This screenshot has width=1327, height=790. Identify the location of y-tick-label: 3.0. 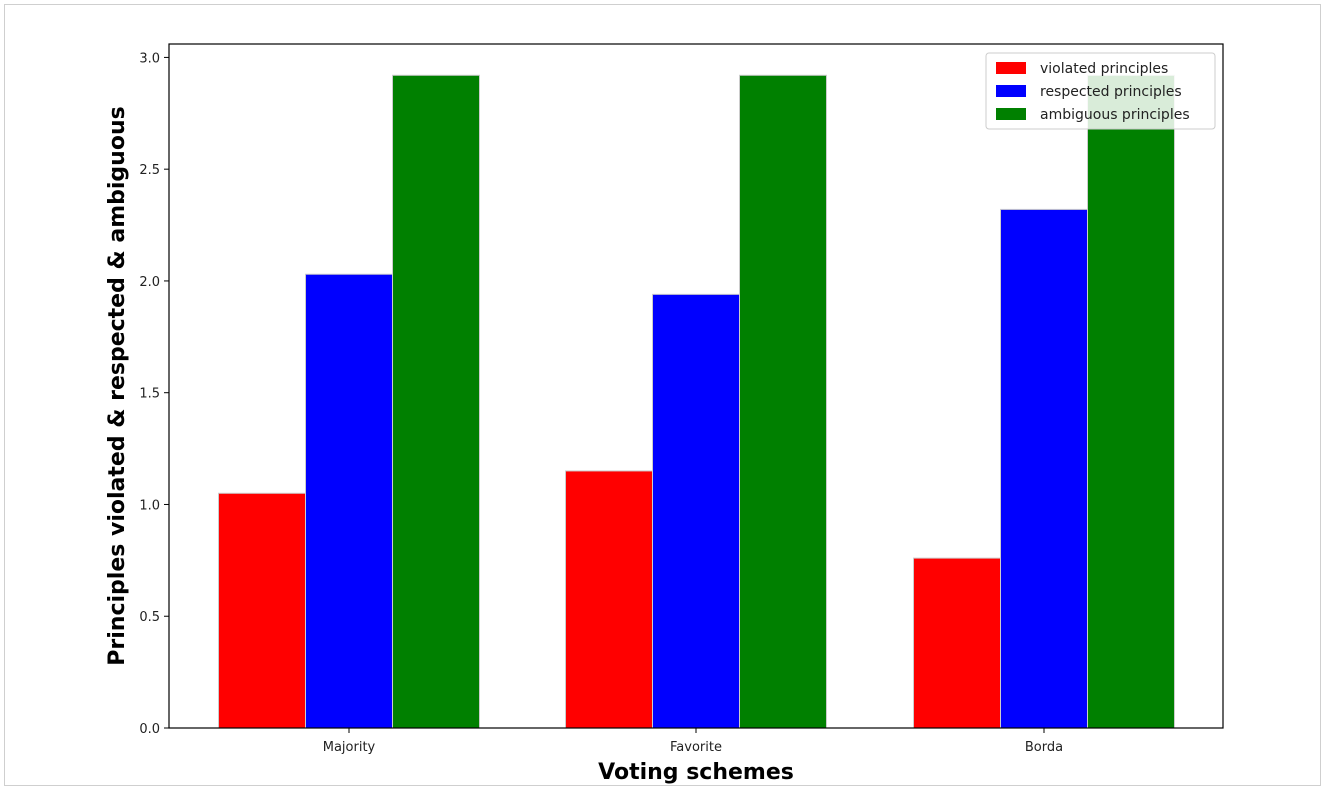
(149, 58).